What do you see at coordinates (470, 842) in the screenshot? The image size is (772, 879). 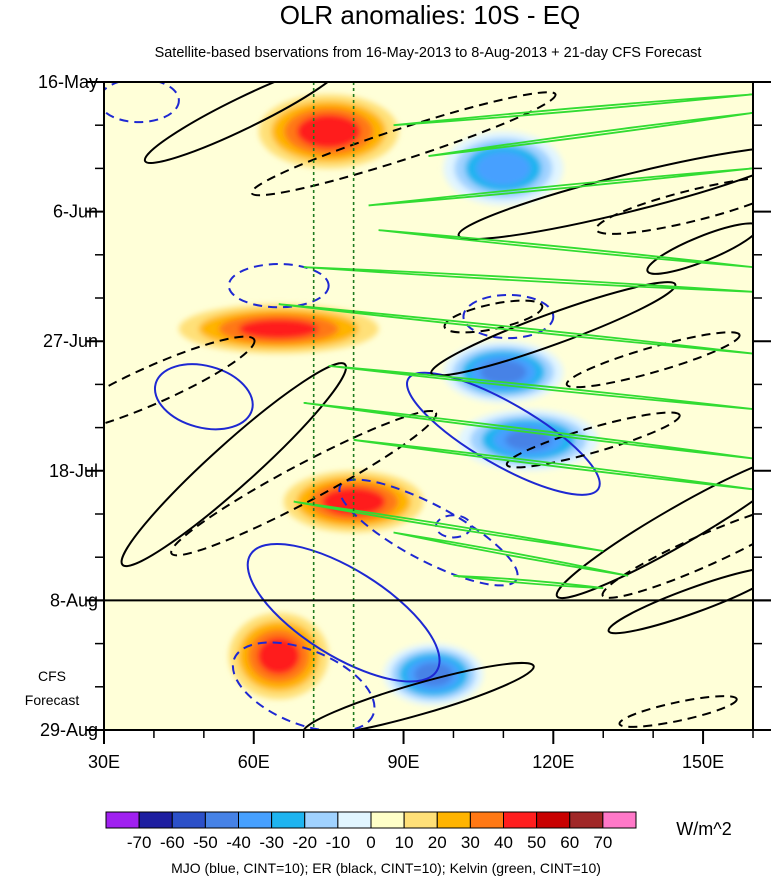 I see `colorbar-tick-label: 30` at bounding box center [470, 842].